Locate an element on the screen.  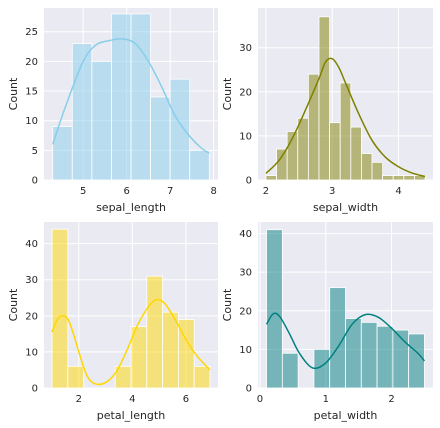
x-axis-title: sepal_width is located at coordinates (345, 207).